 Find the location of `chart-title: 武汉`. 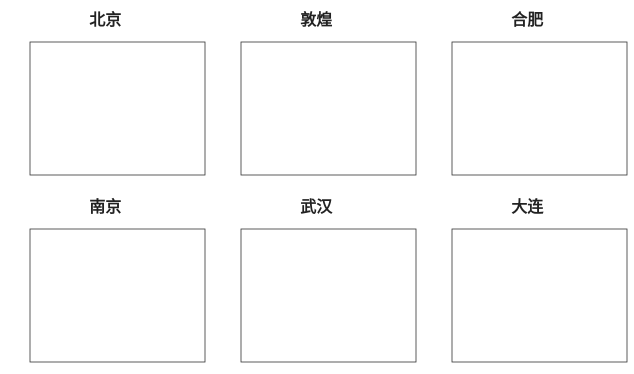

chart-title: 武汉 is located at coordinates (316, 206).